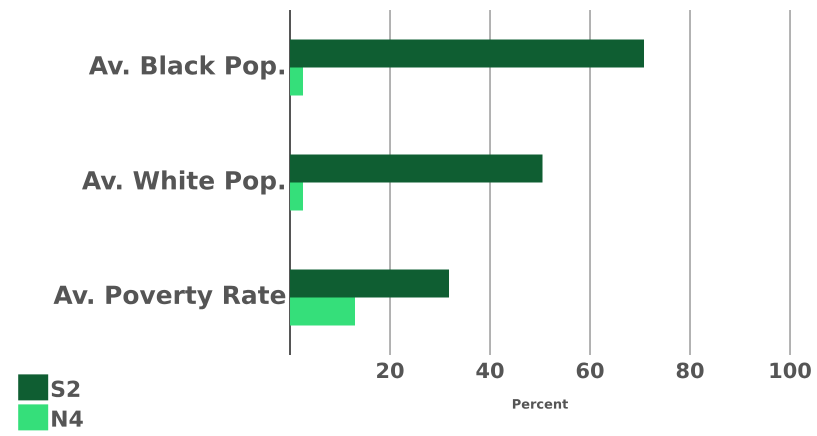 The height and width of the screenshot is (436, 817). What do you see at coordinates (390, 370) in the screenshot?
I see `x-tick-label: 20` at bounding box center [390, 370].